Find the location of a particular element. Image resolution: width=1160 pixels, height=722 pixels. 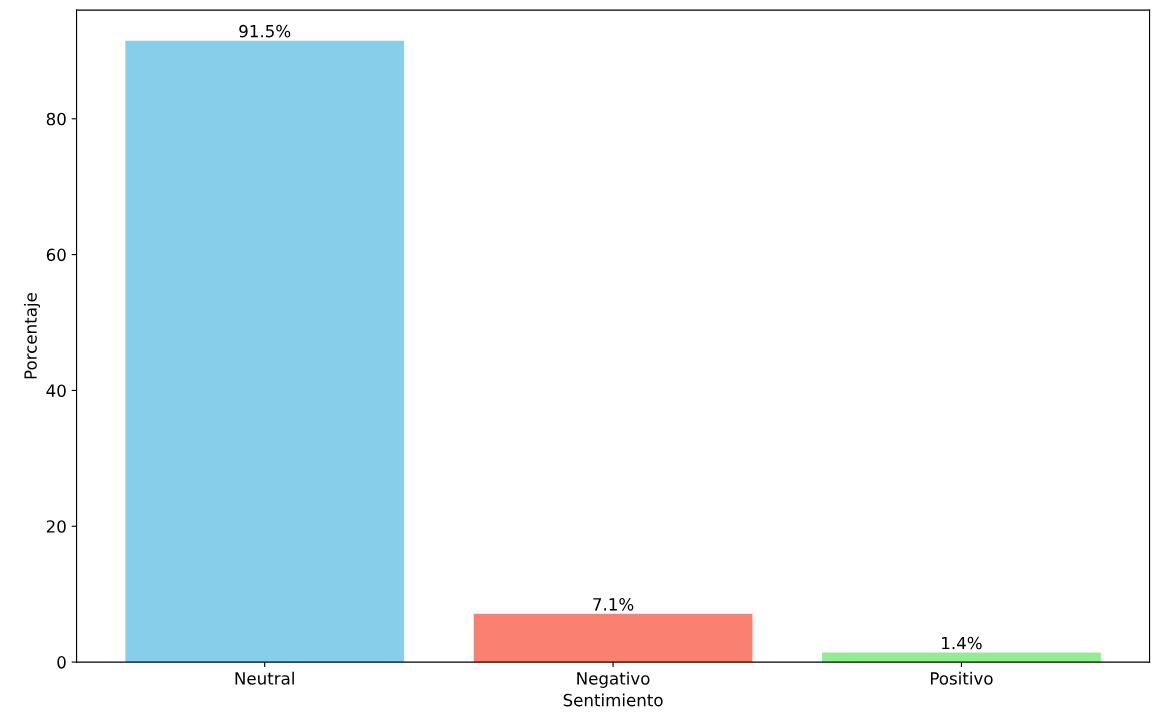

x-tick-label: Negativo is located at coordinates (613, 679).